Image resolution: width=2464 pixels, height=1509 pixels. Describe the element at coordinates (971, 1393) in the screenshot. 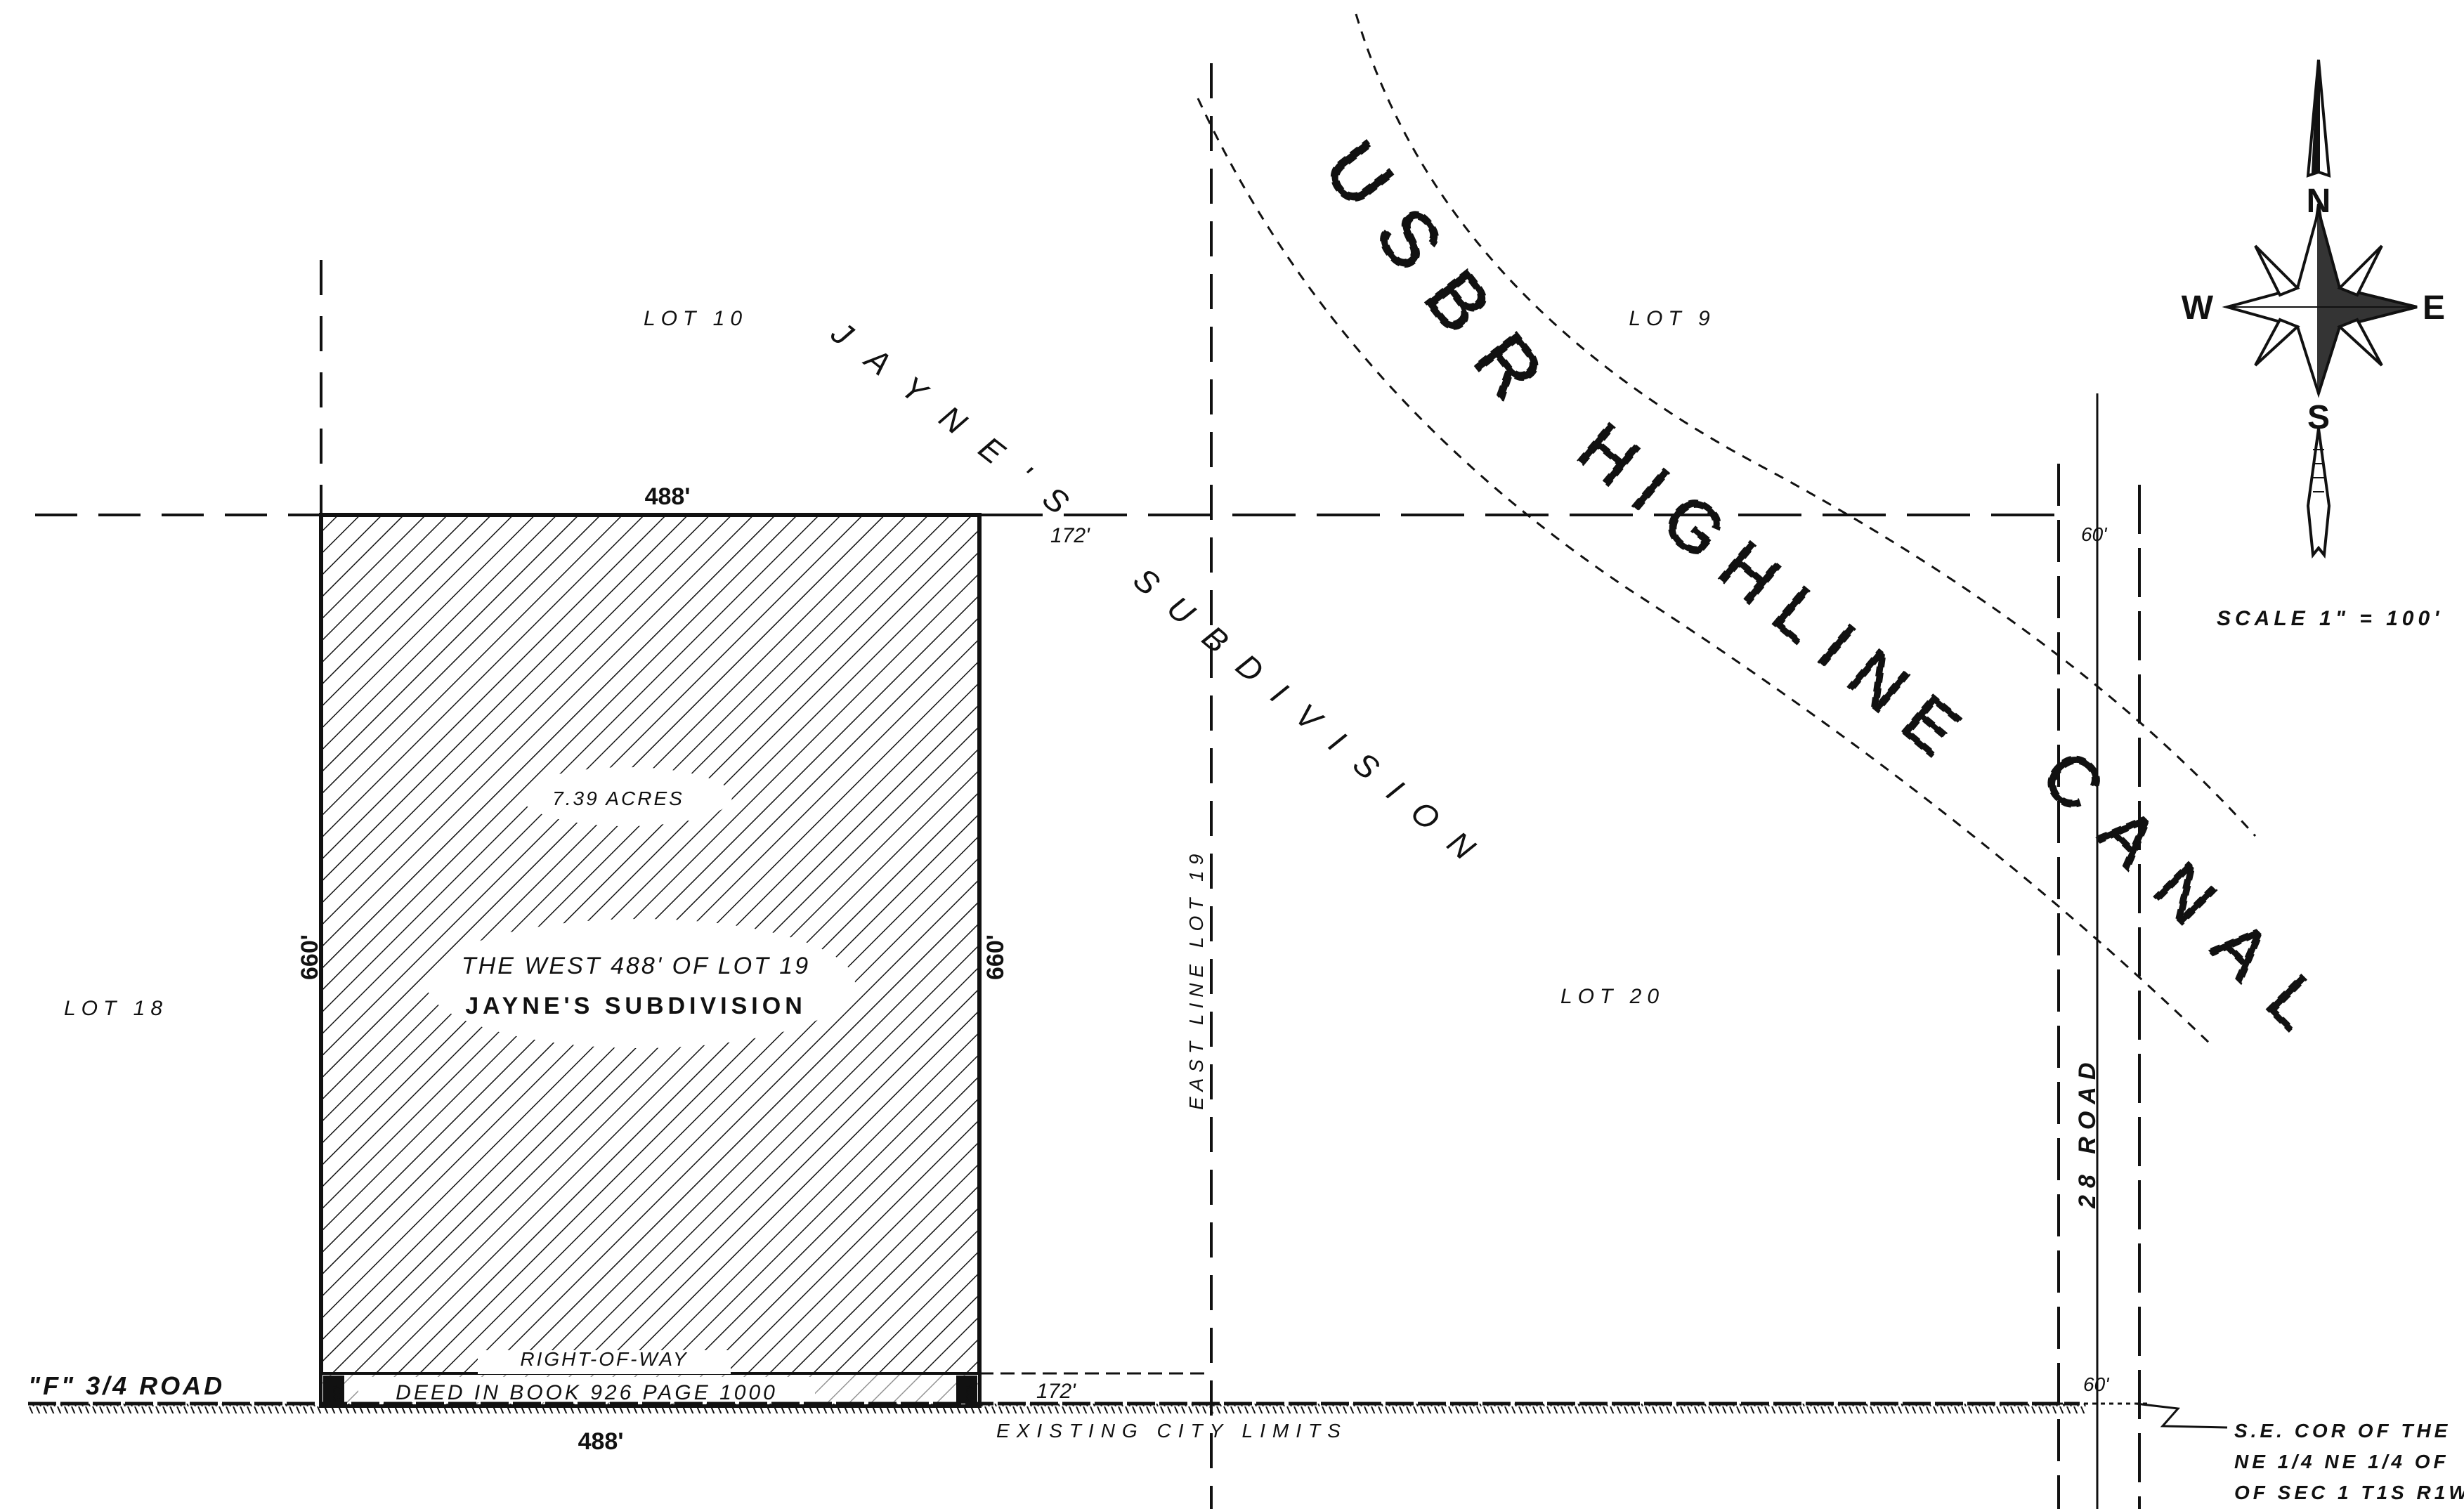

I see `row-right-dimension: 20'` at that location.